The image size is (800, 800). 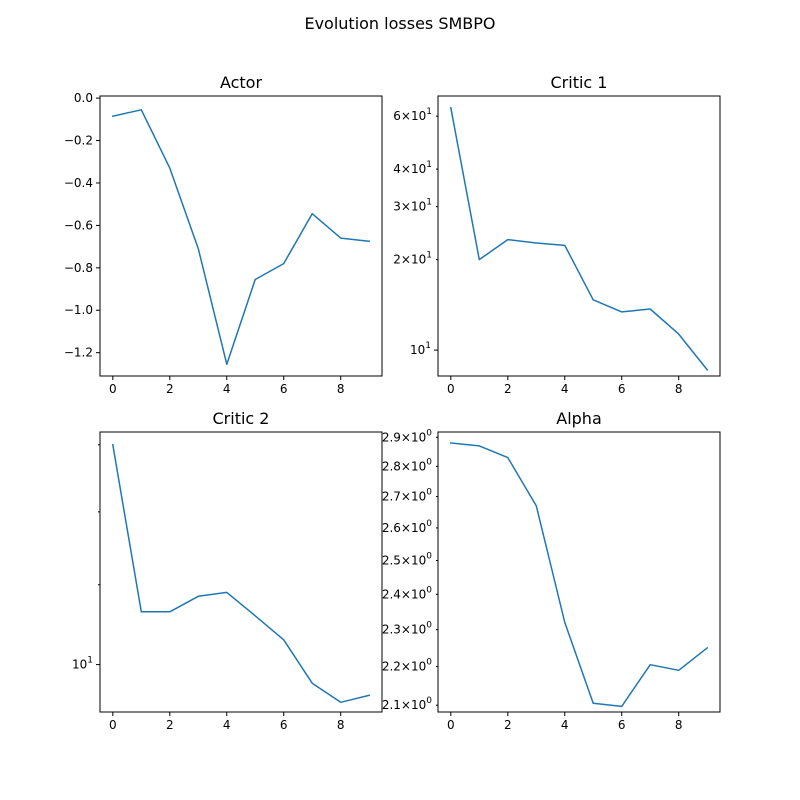 I want to click on figure-title: Evolution losses SMBPO, so click(x=399, y=23).